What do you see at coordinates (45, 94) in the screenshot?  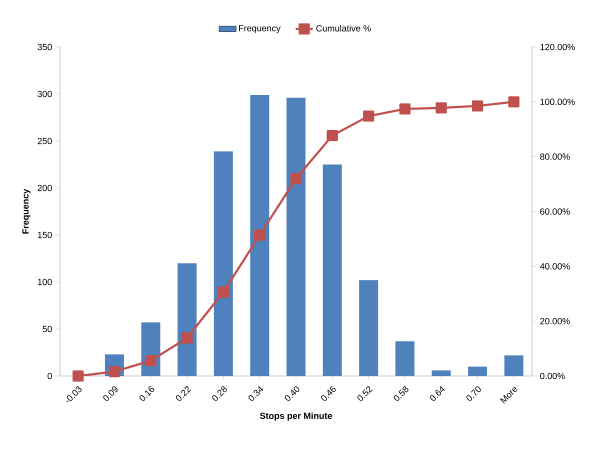 I see `y-tick-label: 300` at bounding box center [45, 94].